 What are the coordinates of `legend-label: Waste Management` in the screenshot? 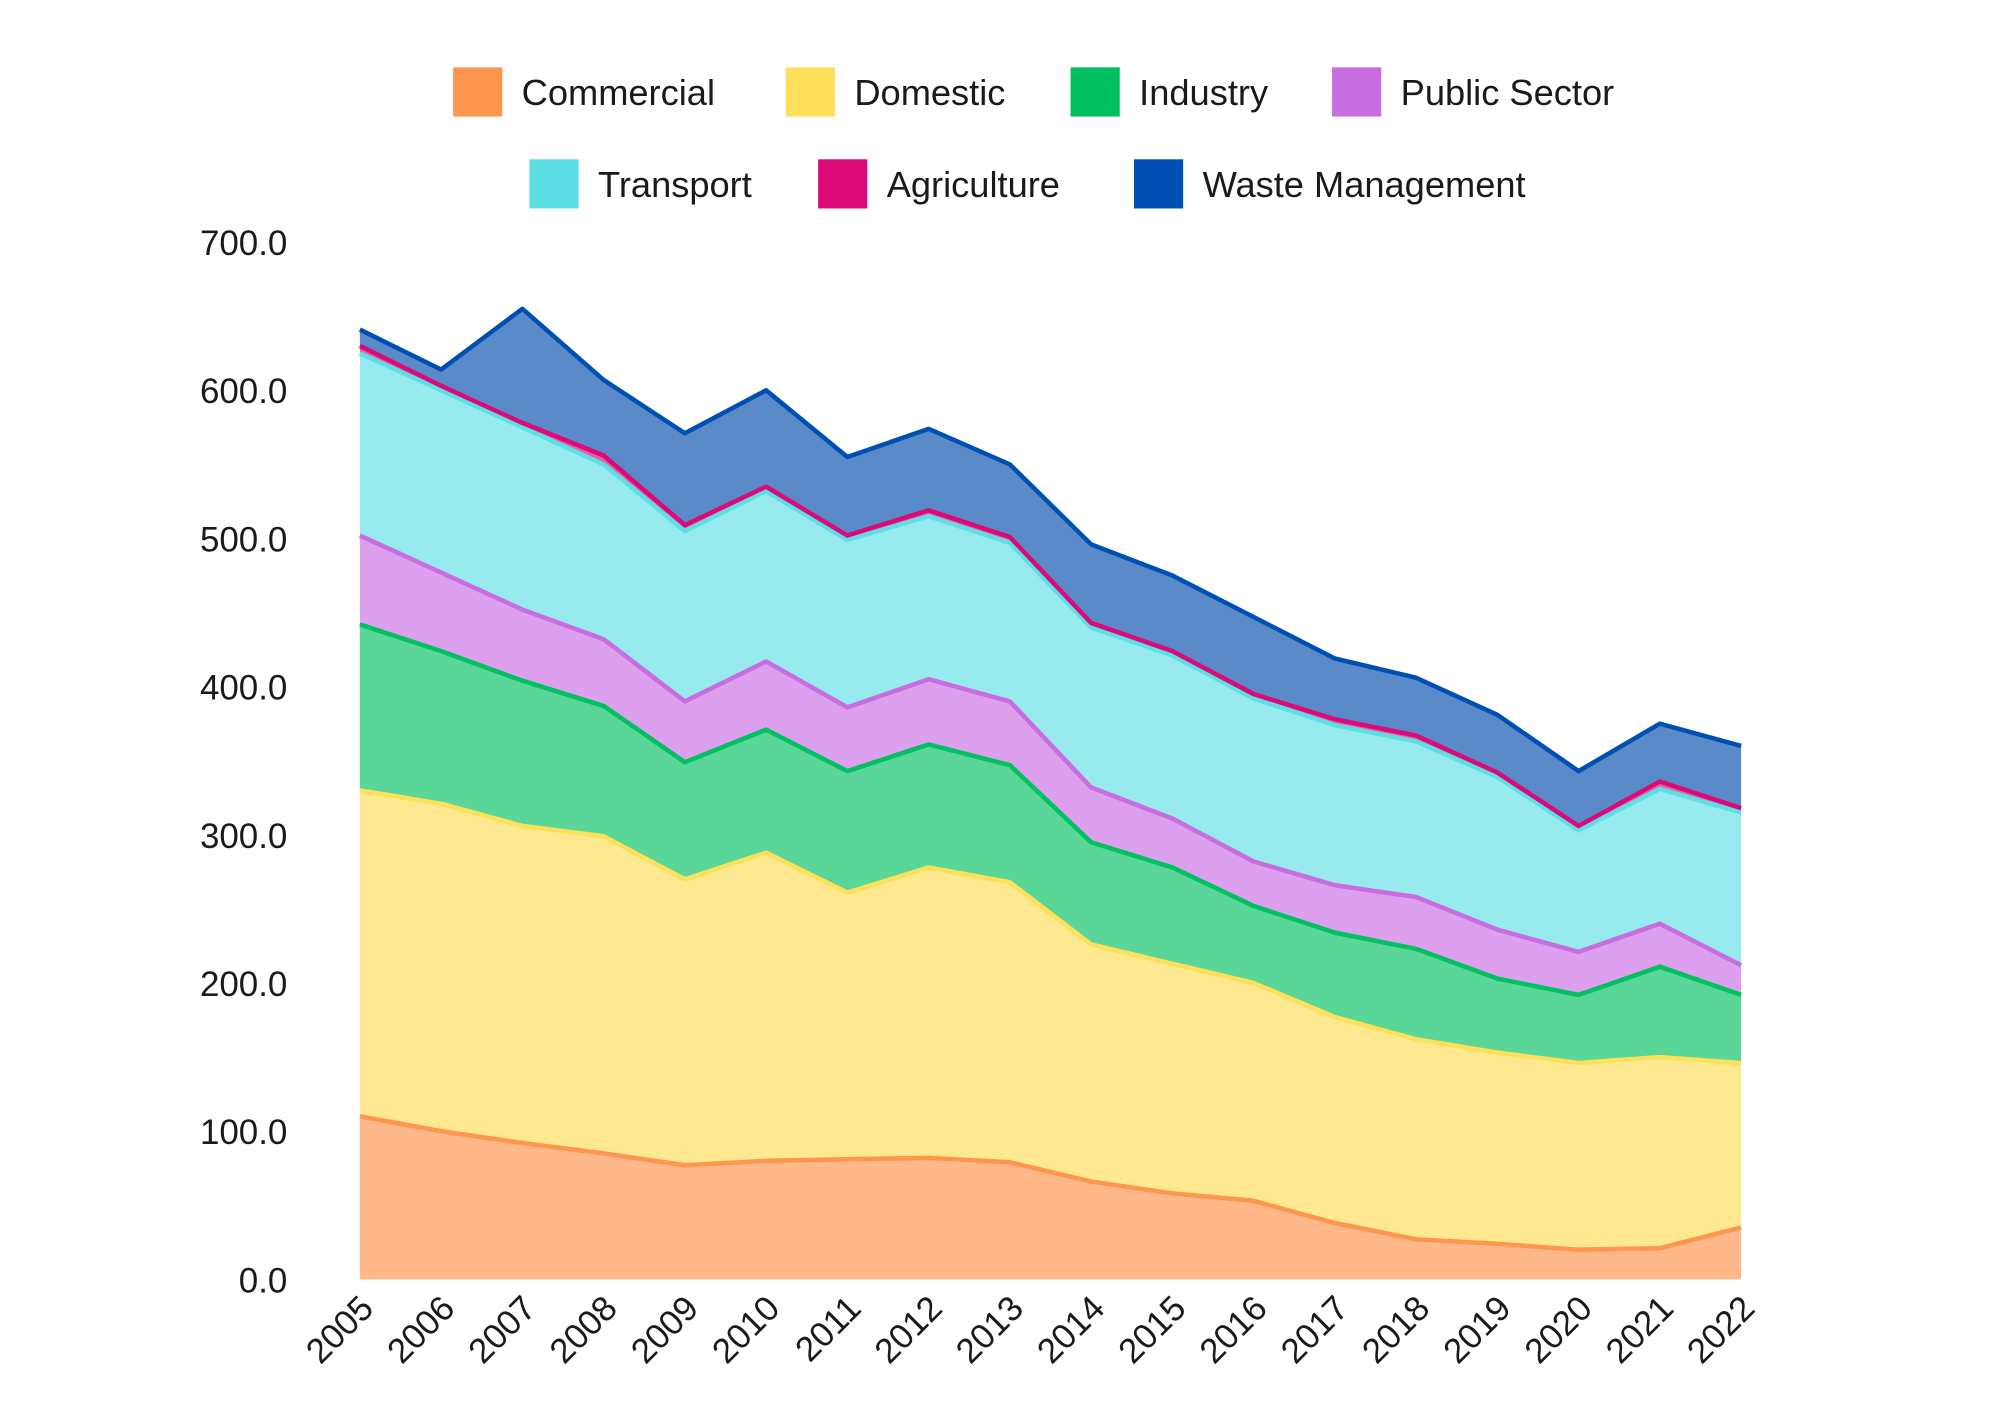 It's located at (1364, 184).